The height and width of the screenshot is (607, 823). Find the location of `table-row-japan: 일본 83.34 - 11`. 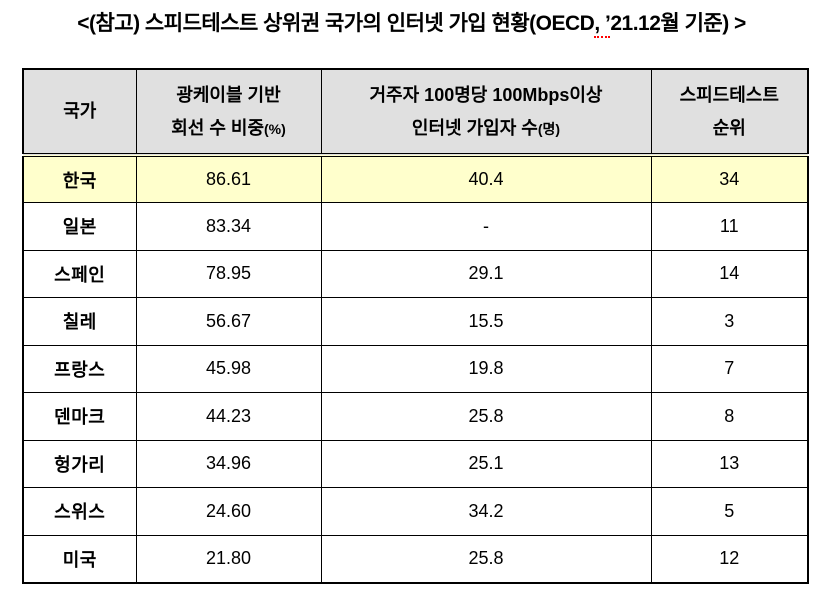

table-row-japan: 일본 83.34 - 11 is located at coordinates (415, 226).